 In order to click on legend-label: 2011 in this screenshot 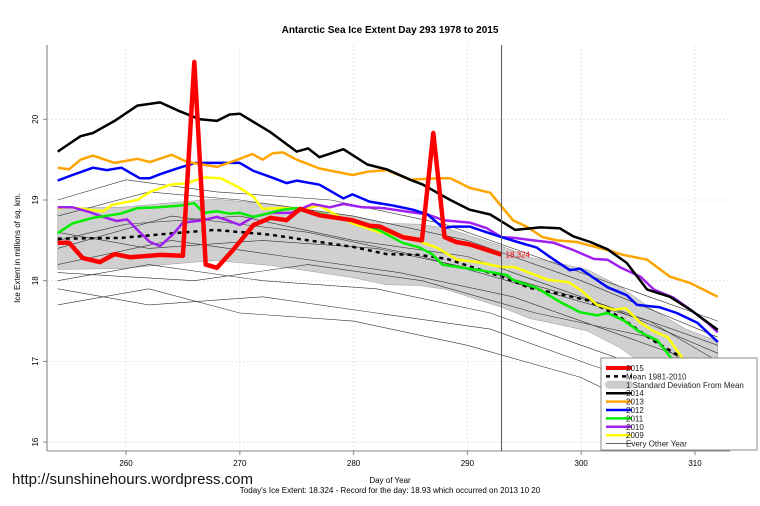, I will do `click(635, 418)`.